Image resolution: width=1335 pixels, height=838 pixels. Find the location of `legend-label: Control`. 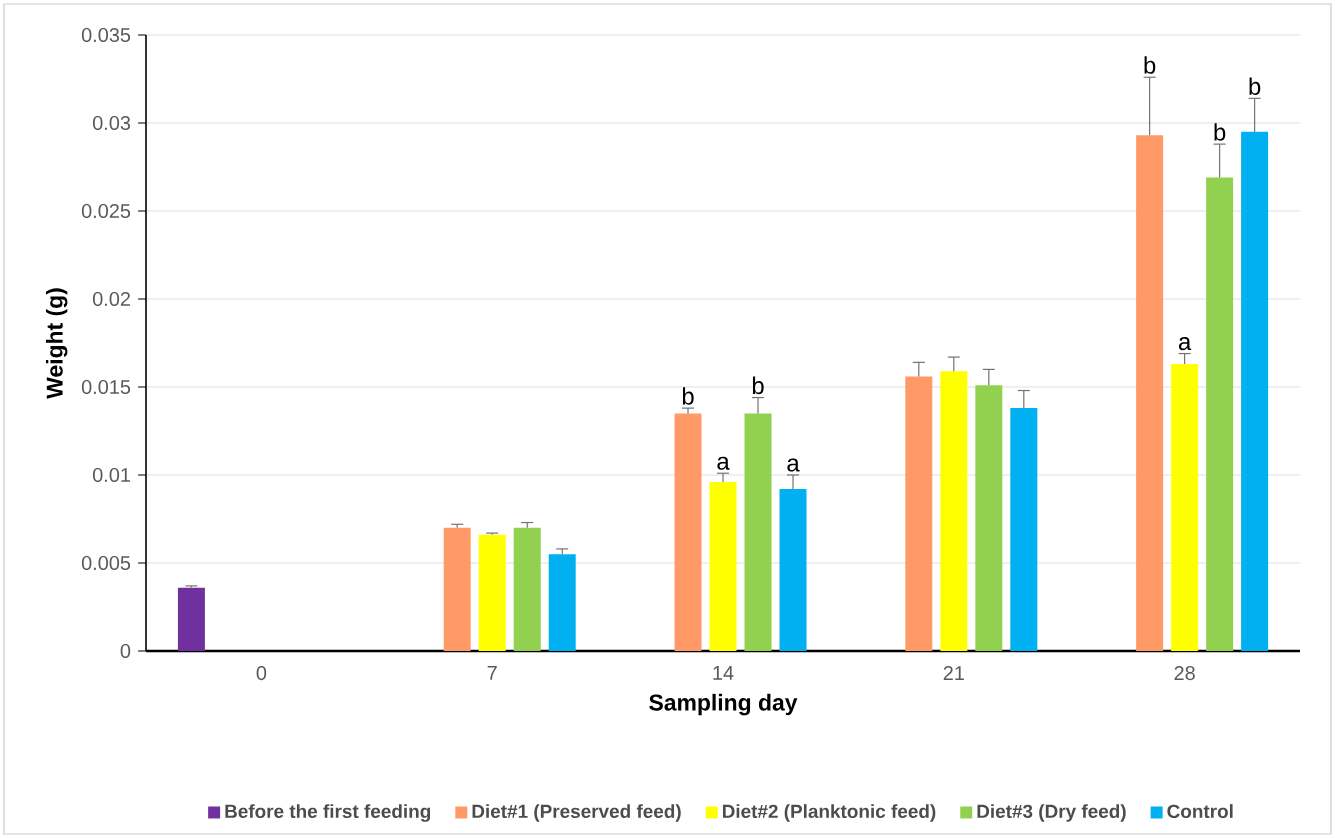

legend-label: Control is located at coordinates (1200, 811).